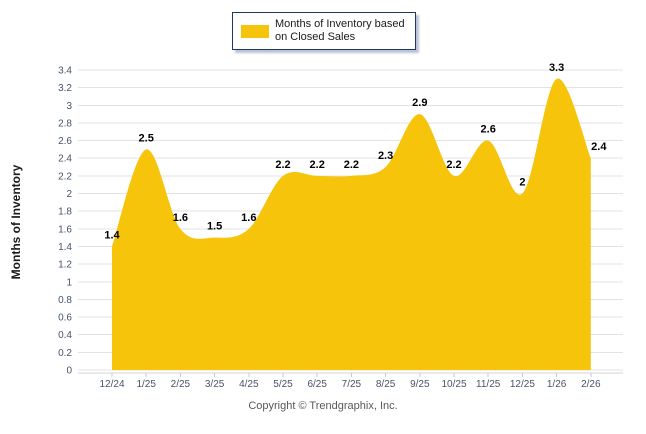  I want to click on y-tick-label: 1.4, so click(65, 247).